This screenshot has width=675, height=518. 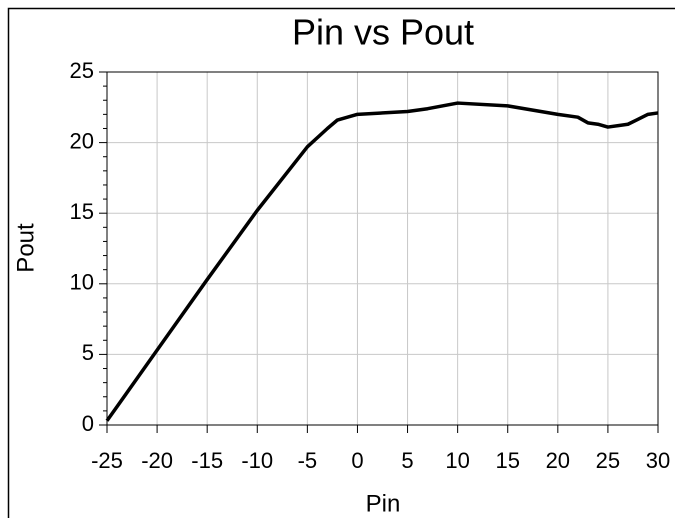 I want to click on x-tick-label: 25, so click(x=608, y=460).